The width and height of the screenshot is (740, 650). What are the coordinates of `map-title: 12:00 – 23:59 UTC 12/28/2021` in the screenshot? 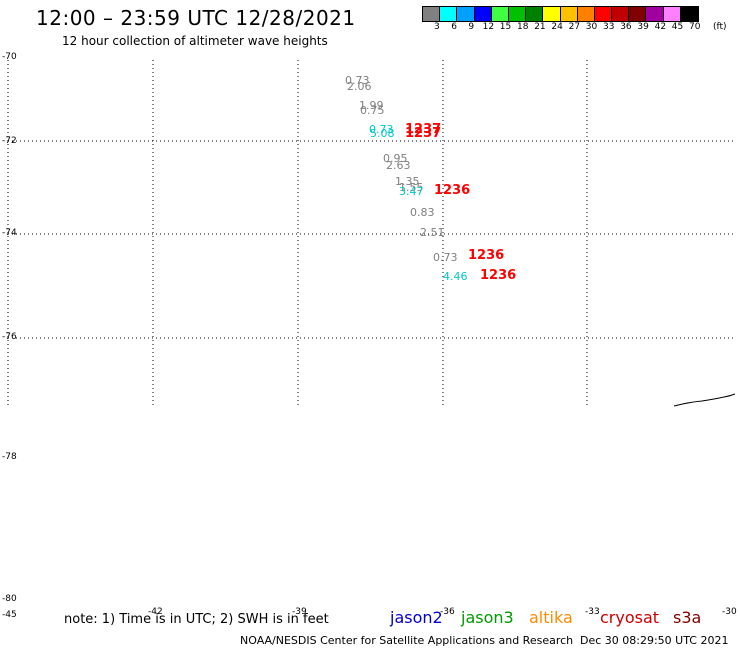 It's located at (196, 18).